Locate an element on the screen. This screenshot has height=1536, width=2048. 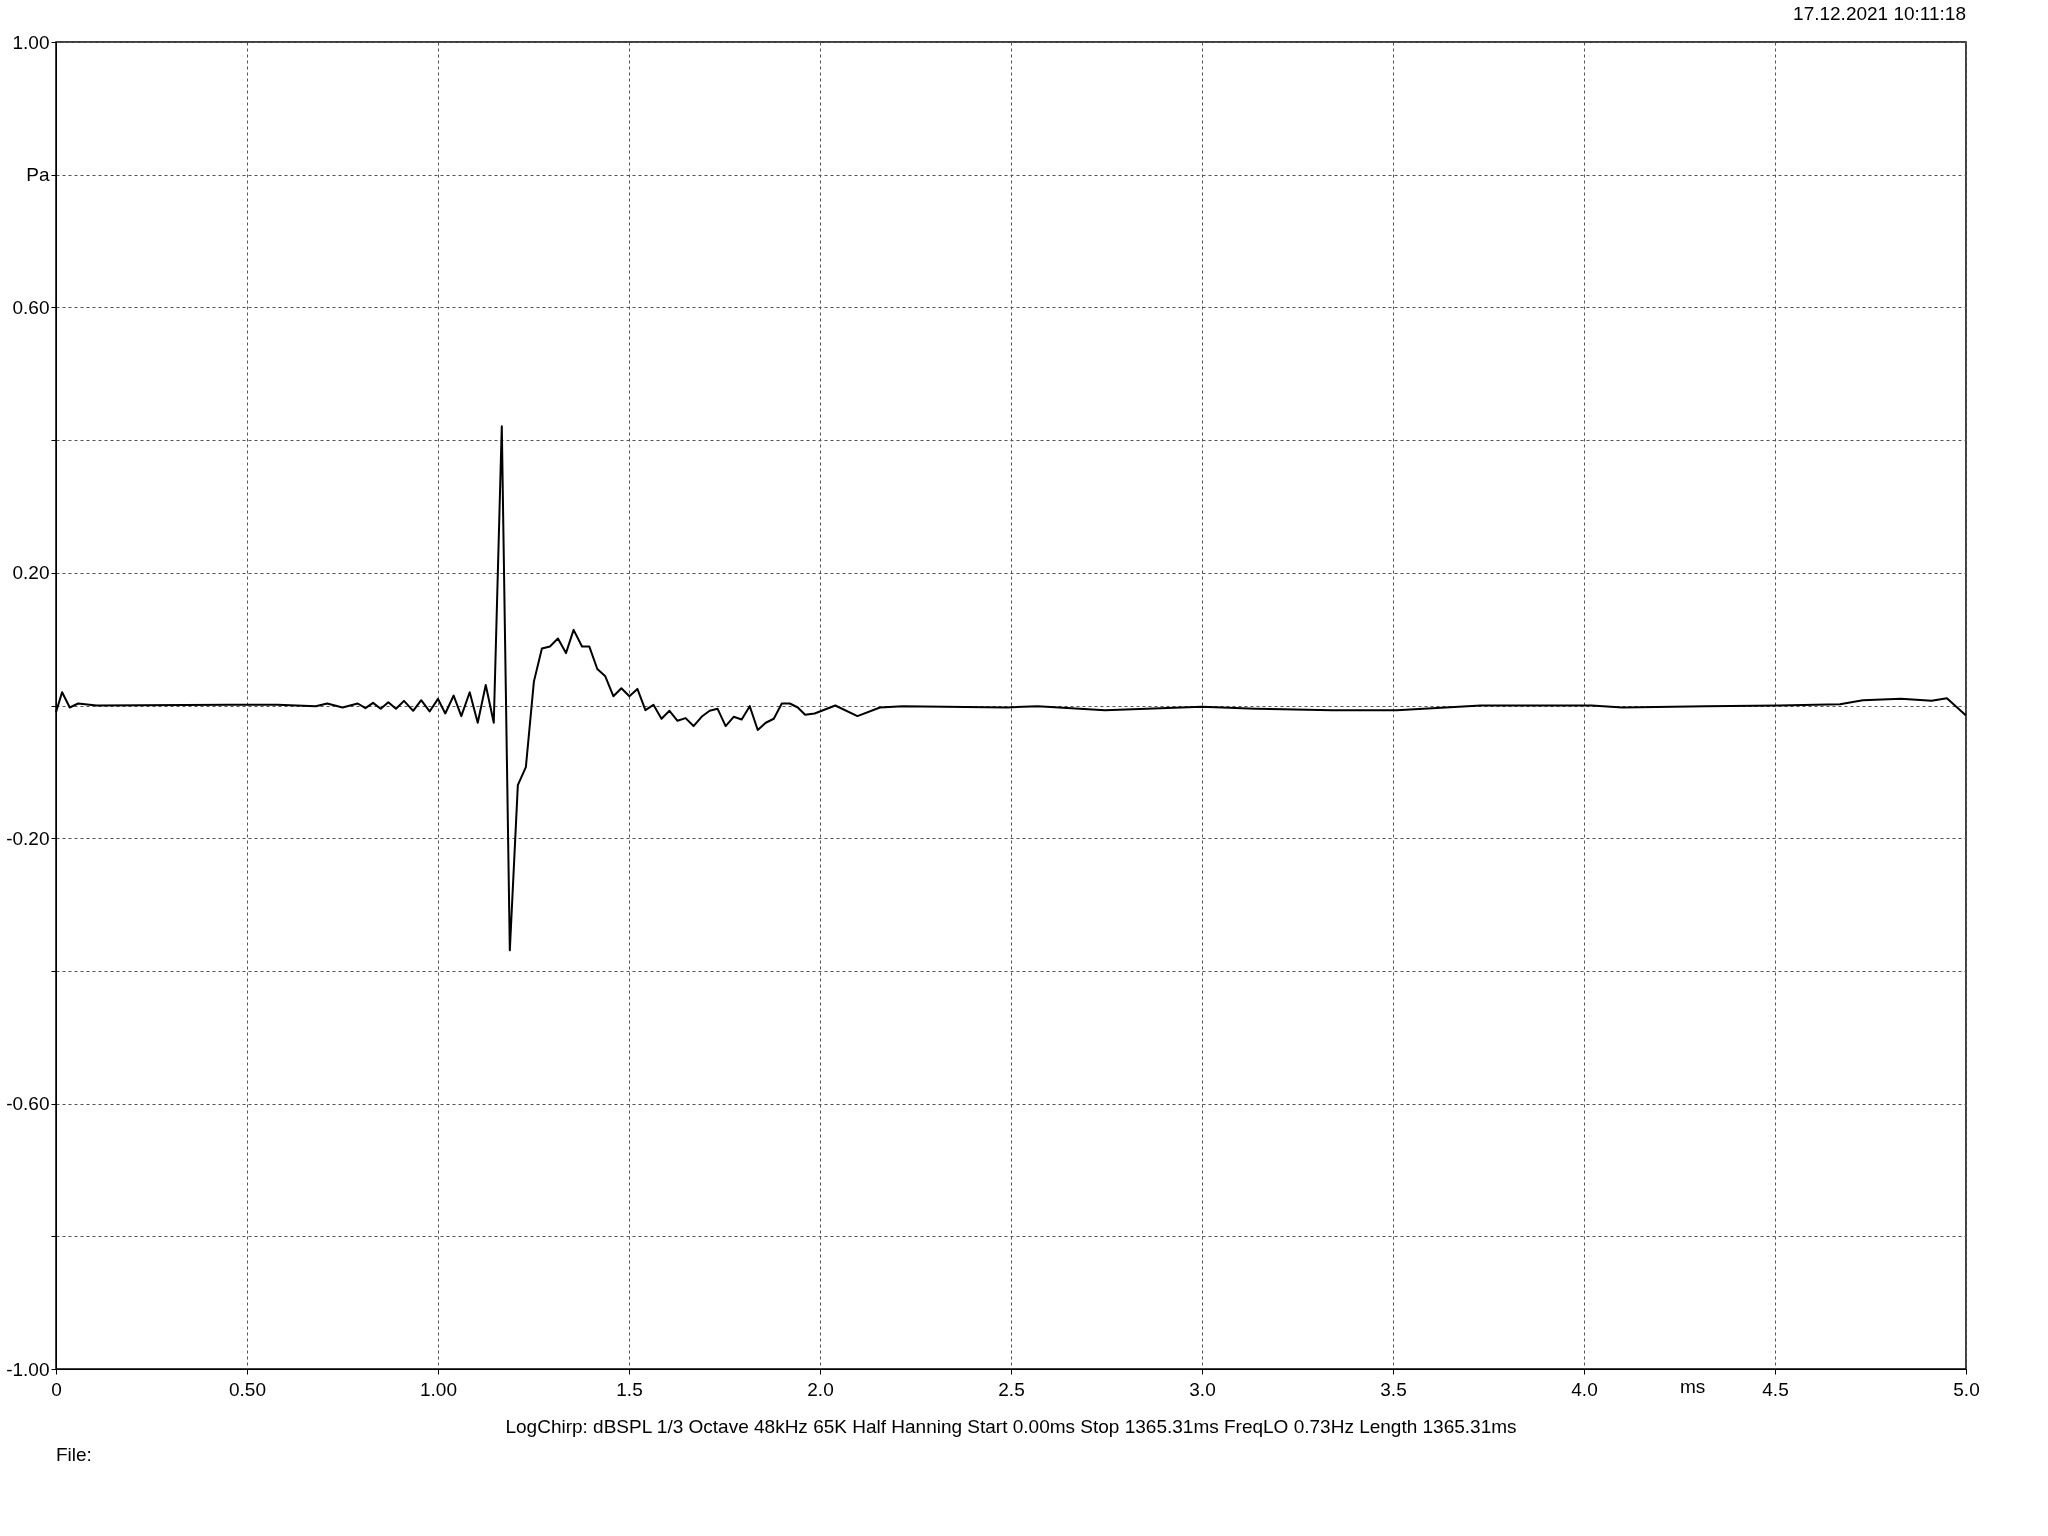
x-tick-label: 1.00 is located at coordinates (438, 1389).